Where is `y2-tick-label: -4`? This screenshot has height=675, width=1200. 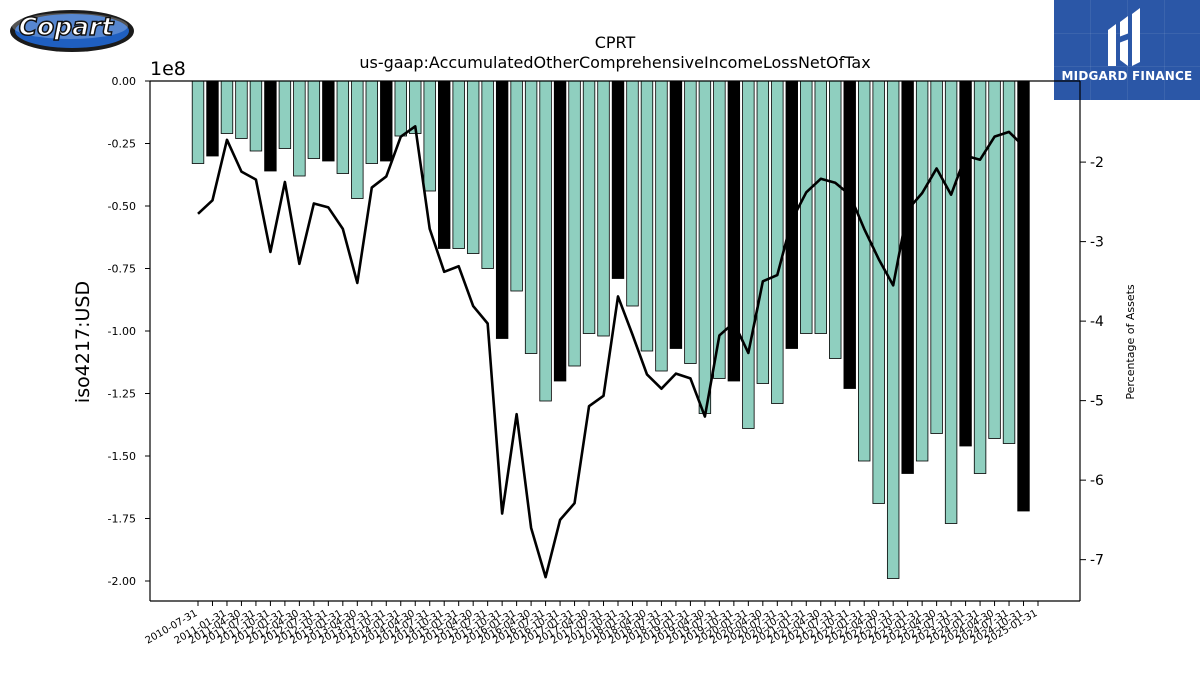
y2-tick-label: -4 is located at coordinates (1097, 322).